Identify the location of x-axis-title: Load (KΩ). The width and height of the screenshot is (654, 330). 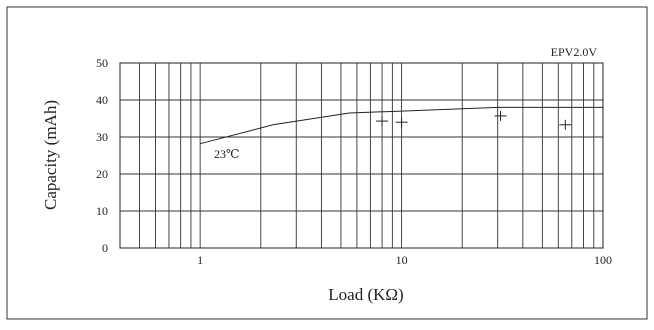
(365, 294).